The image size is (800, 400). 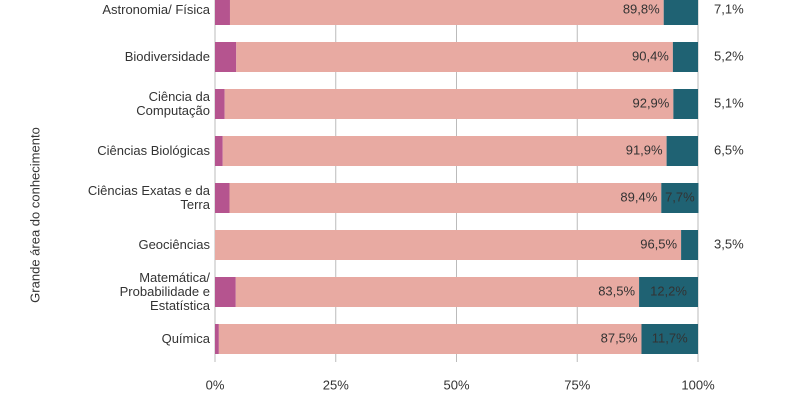 What do you see at coordinates (658, 243) in the screenshot?
I see `value-label: 96,5%` at bounding box center [658, 243].